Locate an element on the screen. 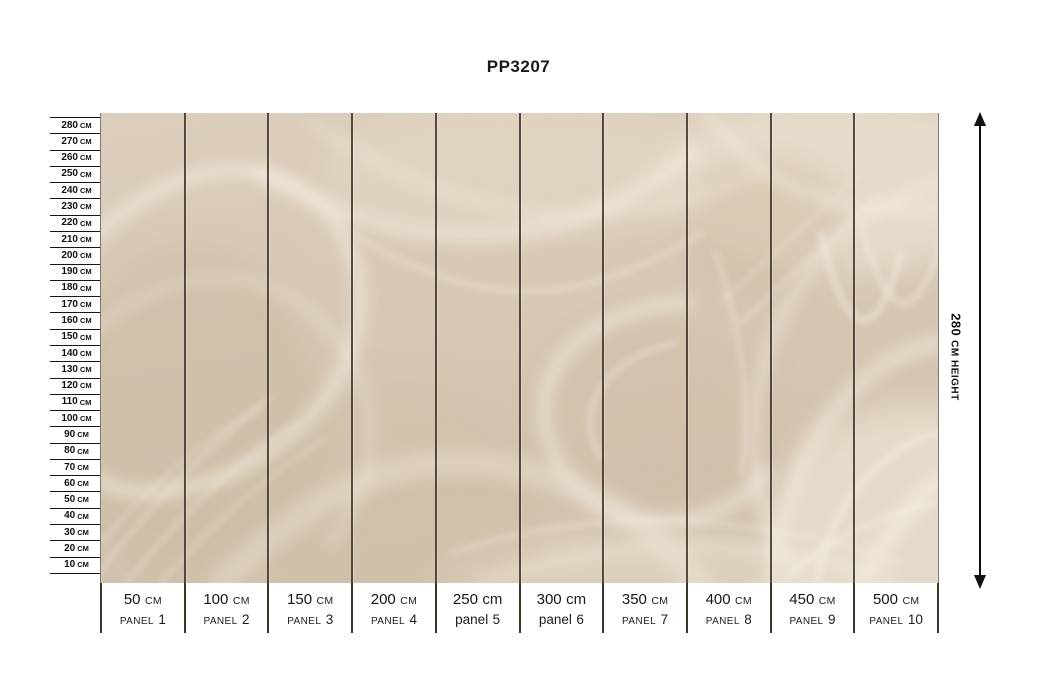  ruler-tick: 150 CM is located at coordinates (76, 336).